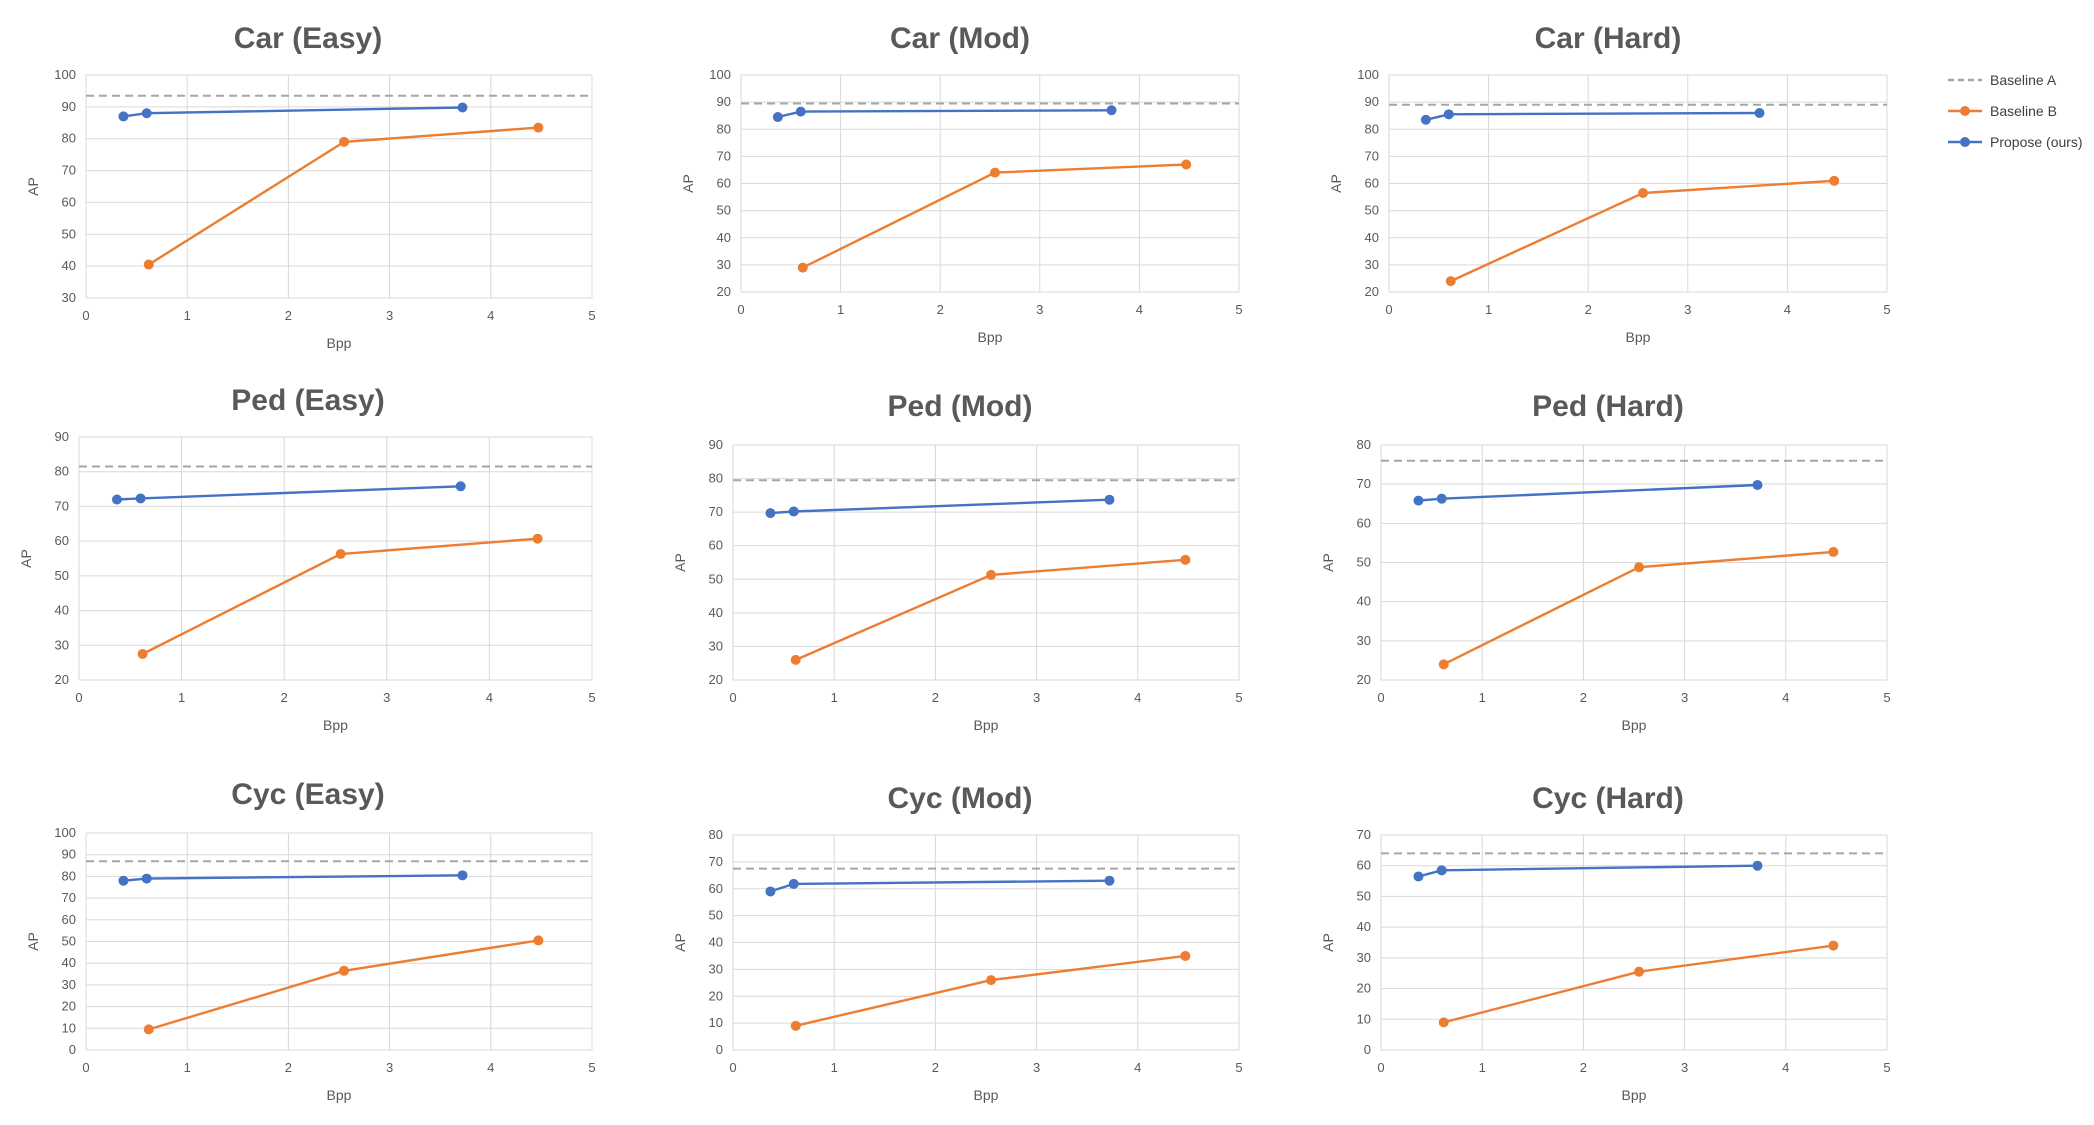  Describe the element at coordinates (716, 1022) in the screenshot. I see `y-tick-label: 10` at that location.